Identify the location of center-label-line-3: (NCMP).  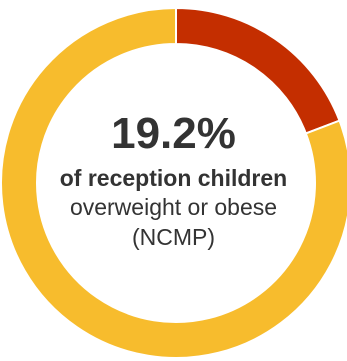
(173, 237).